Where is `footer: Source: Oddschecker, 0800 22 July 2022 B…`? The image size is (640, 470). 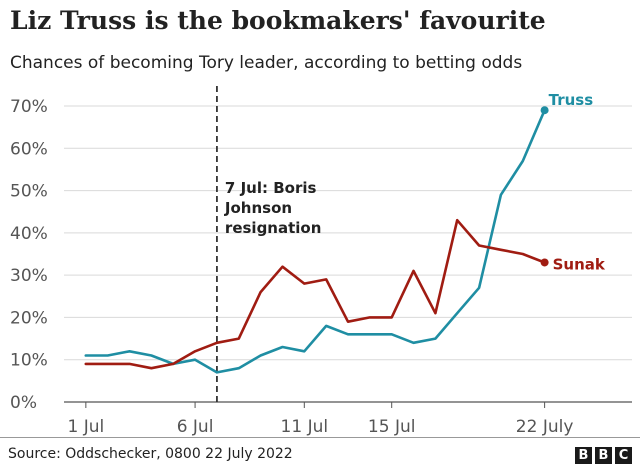
footer: Source: Oddschecker, 0800 22 July 2022 B… is located at coordinates (320, 453).